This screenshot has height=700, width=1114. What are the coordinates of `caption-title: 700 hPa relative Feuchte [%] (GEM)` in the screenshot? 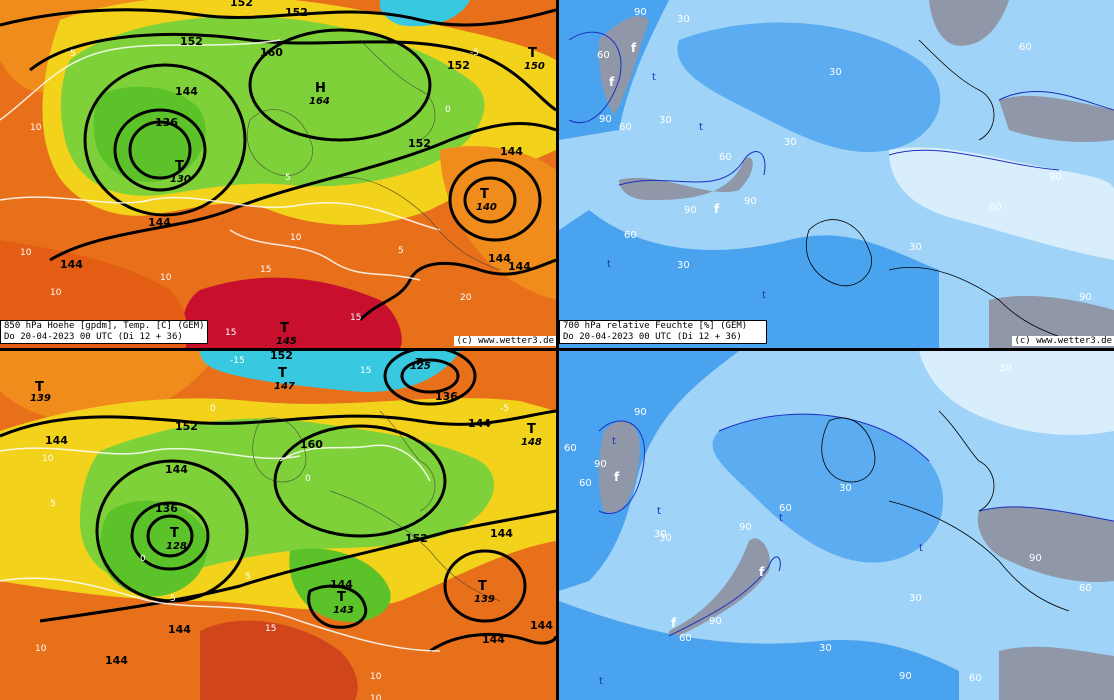 It's located at (655, 326).